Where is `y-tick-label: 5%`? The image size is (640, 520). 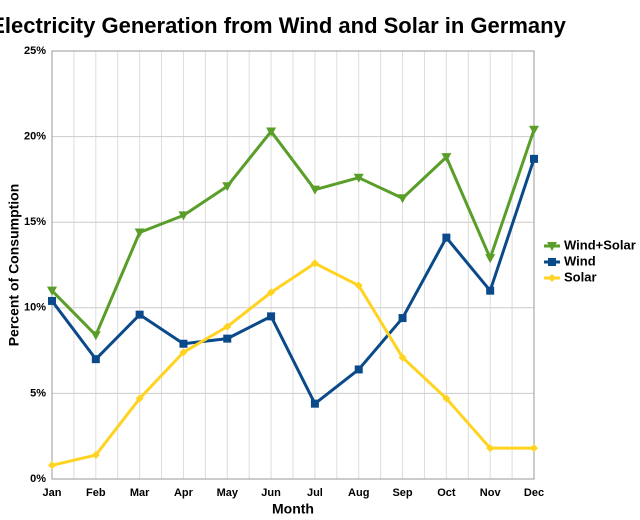 y-tick-label: 5% is located at coordinates (38, 393).